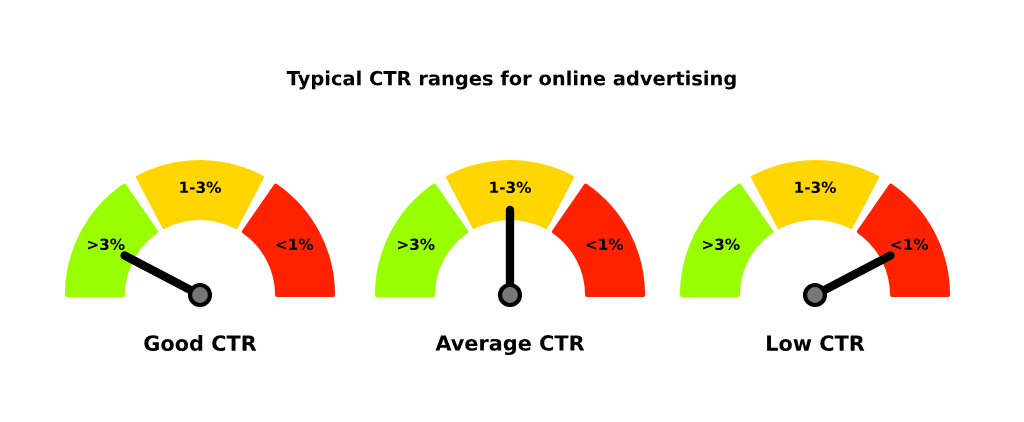 This screenshot has height=422, width=1024. Describe the element at coordinates (511, 80) in the screenshot. I see `chart-title: Typical CTR ranges for online advertising` at that location.